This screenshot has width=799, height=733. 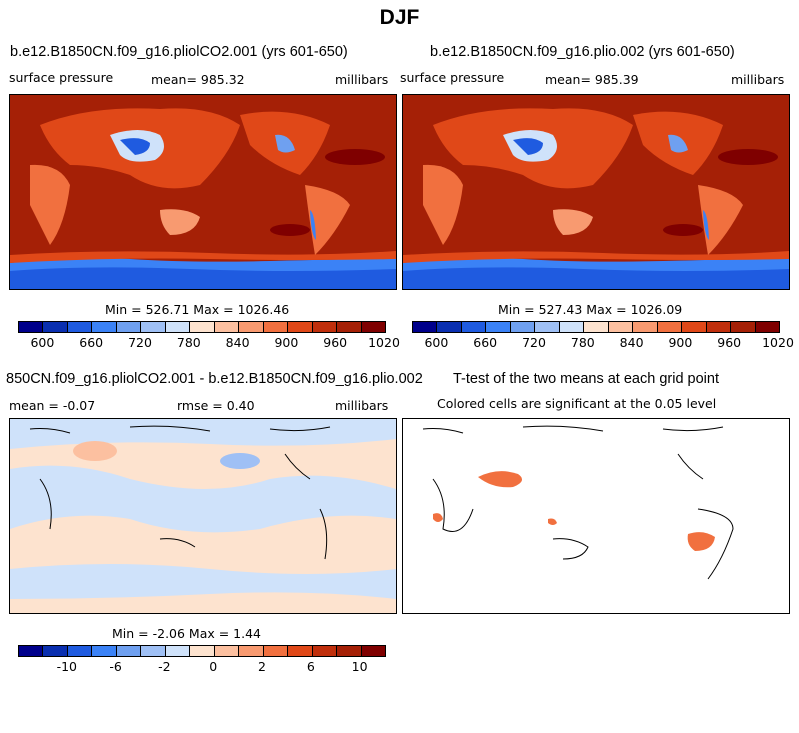 What do you see at coordinates (310, 666) in the screenshot?
I see `colorbar-tick-label: 6` at bounding box center [310, 666].